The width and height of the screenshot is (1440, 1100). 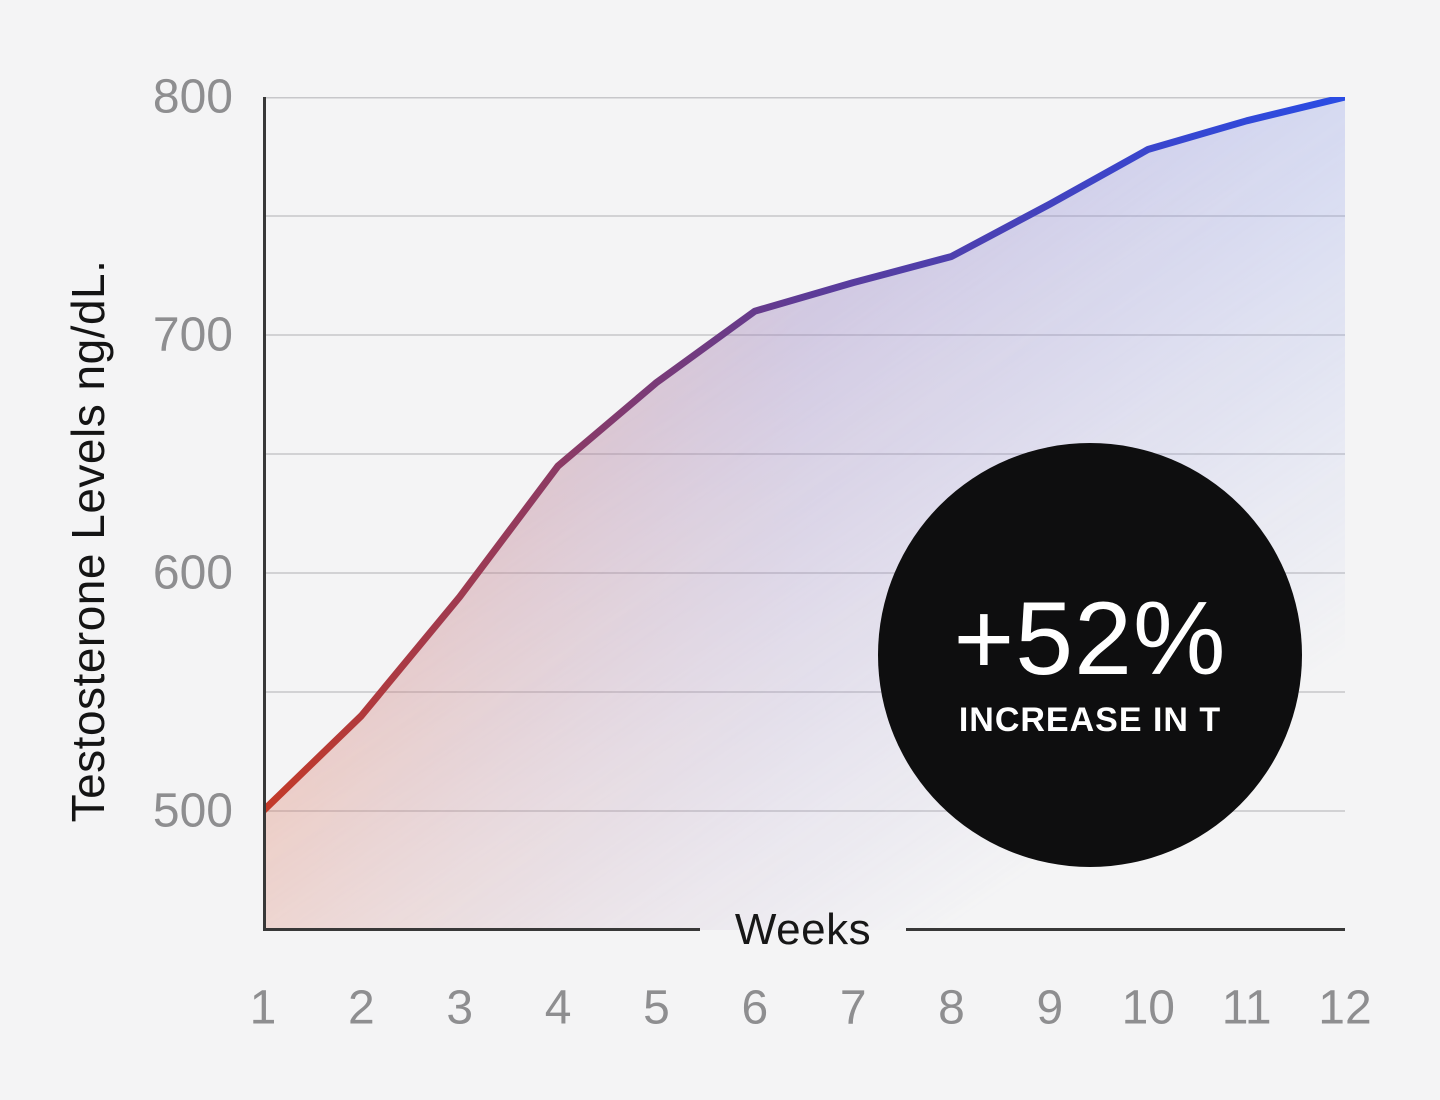 I want to click on x-tick-label: 3, so click(x=460, y=1008).